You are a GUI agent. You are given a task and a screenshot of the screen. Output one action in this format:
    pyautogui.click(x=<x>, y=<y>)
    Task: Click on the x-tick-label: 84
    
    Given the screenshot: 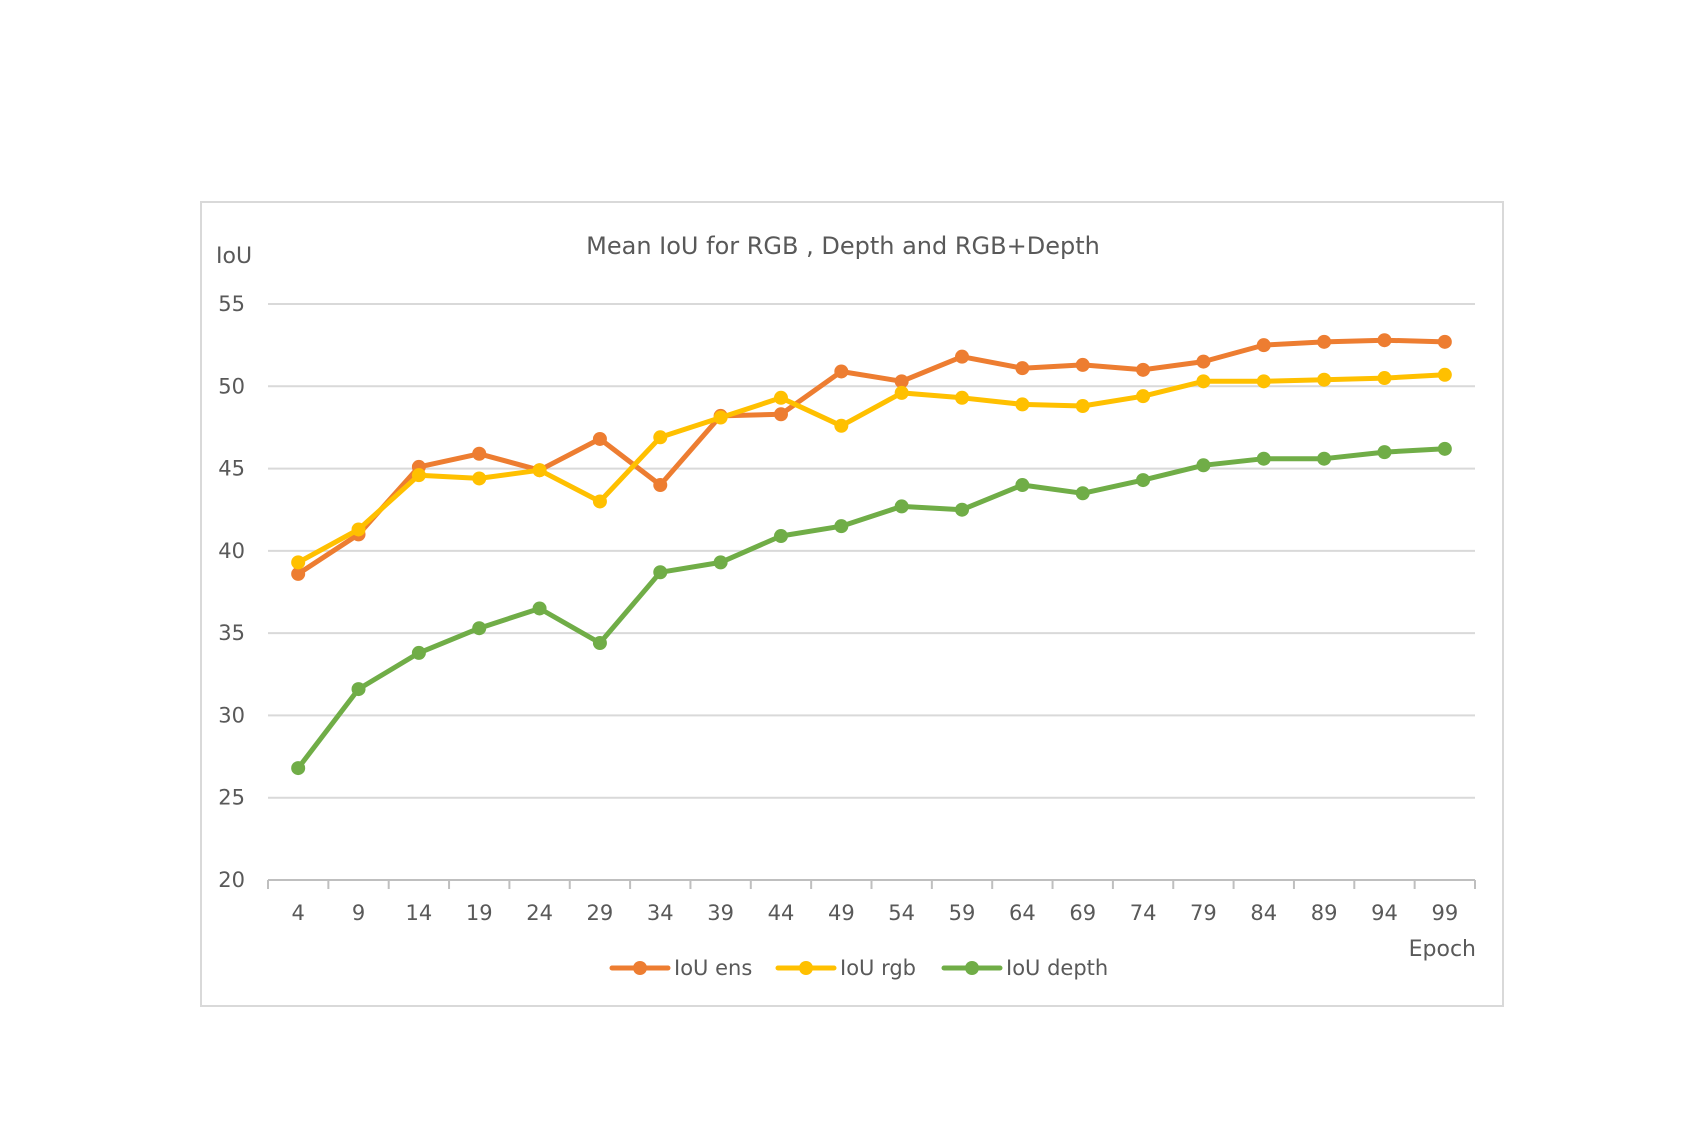 What is the action you would take?
    pyautogui.click(x=1263, y=913)
    